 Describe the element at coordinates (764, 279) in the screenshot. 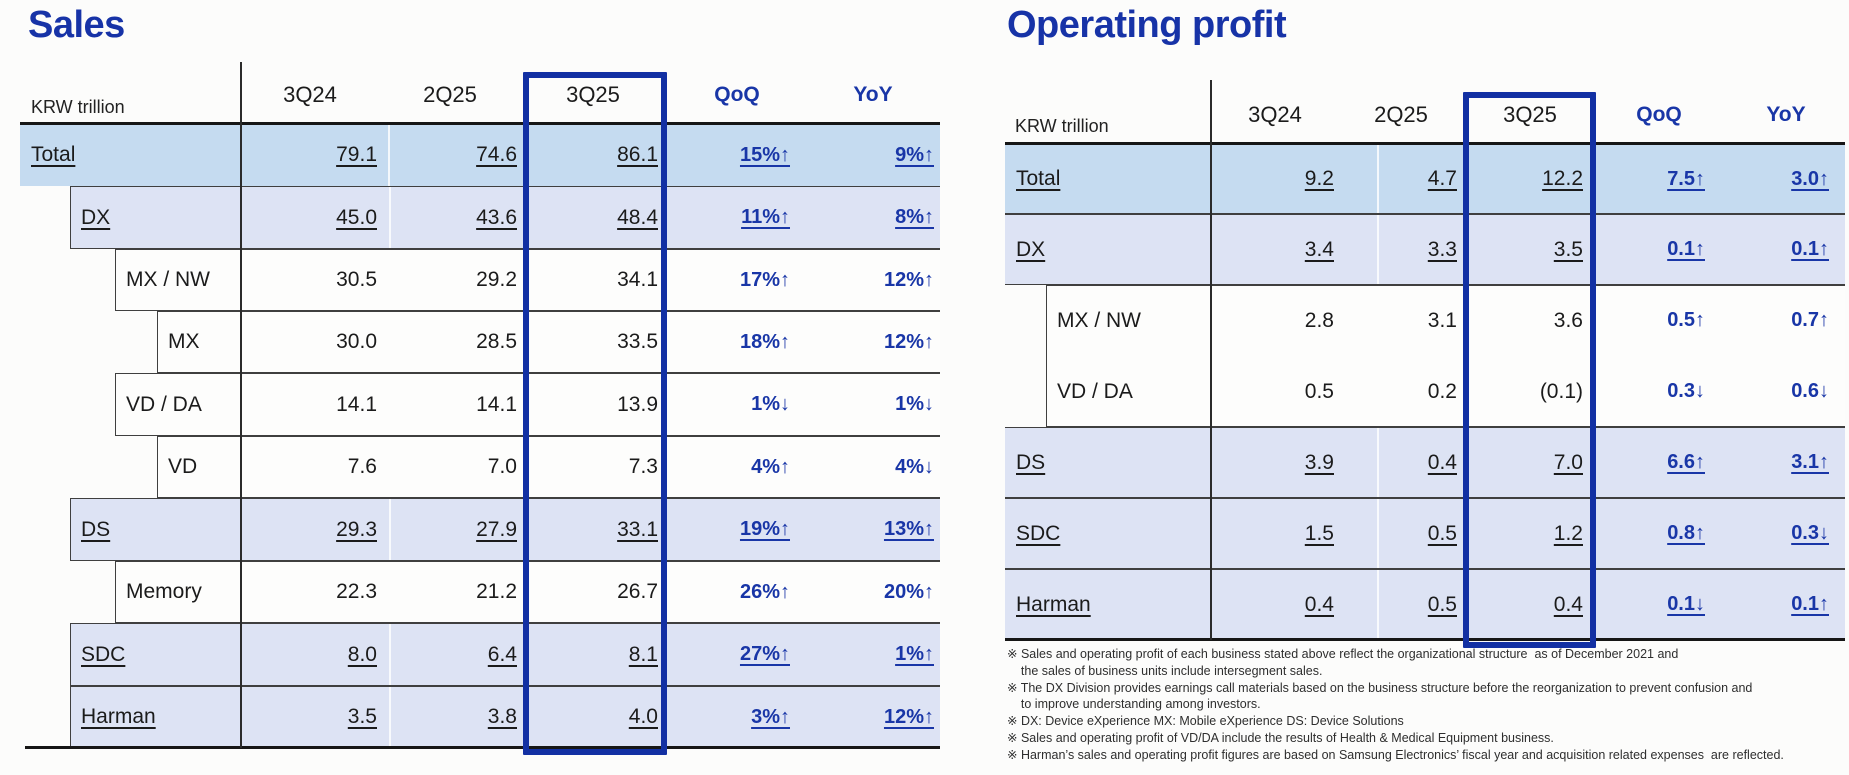

I see `cell-mx-nw-qoq: 17%↑` at that location.